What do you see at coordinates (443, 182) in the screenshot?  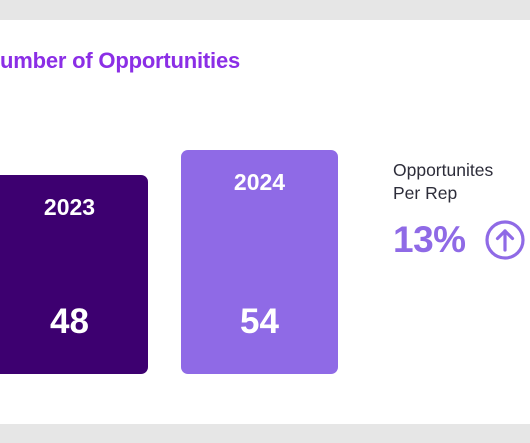 I see `kpi-label: Opportunites Per Rep` at bounding box center [443, 182].